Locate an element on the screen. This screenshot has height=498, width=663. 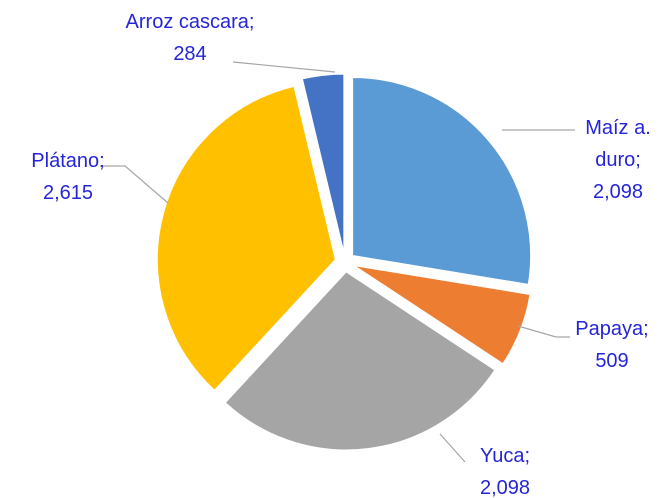
value-label: 284 is located at coordinates (190, 54).